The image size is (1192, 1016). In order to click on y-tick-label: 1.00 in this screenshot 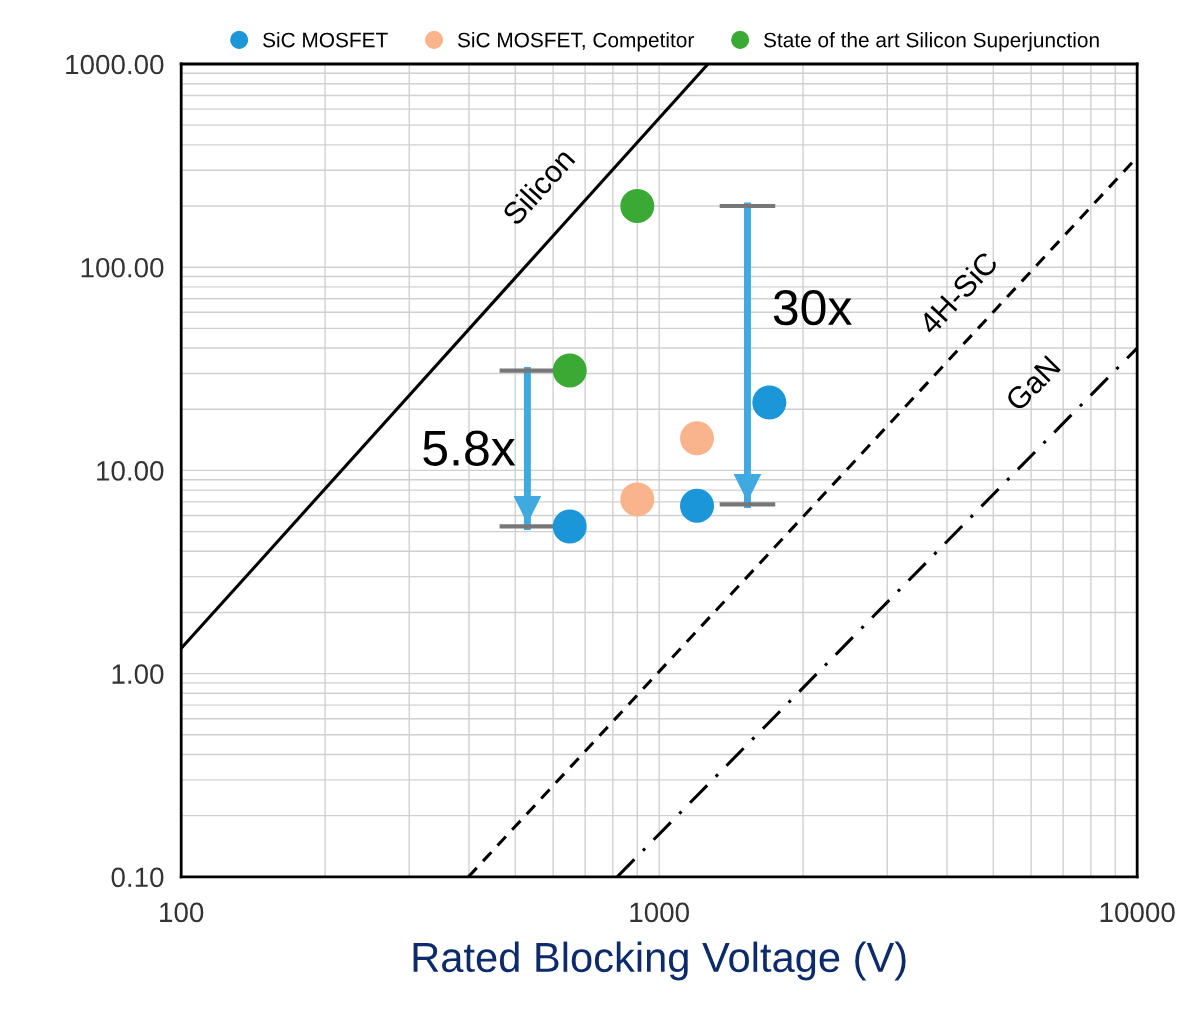, I will do `click(138, 674)`.